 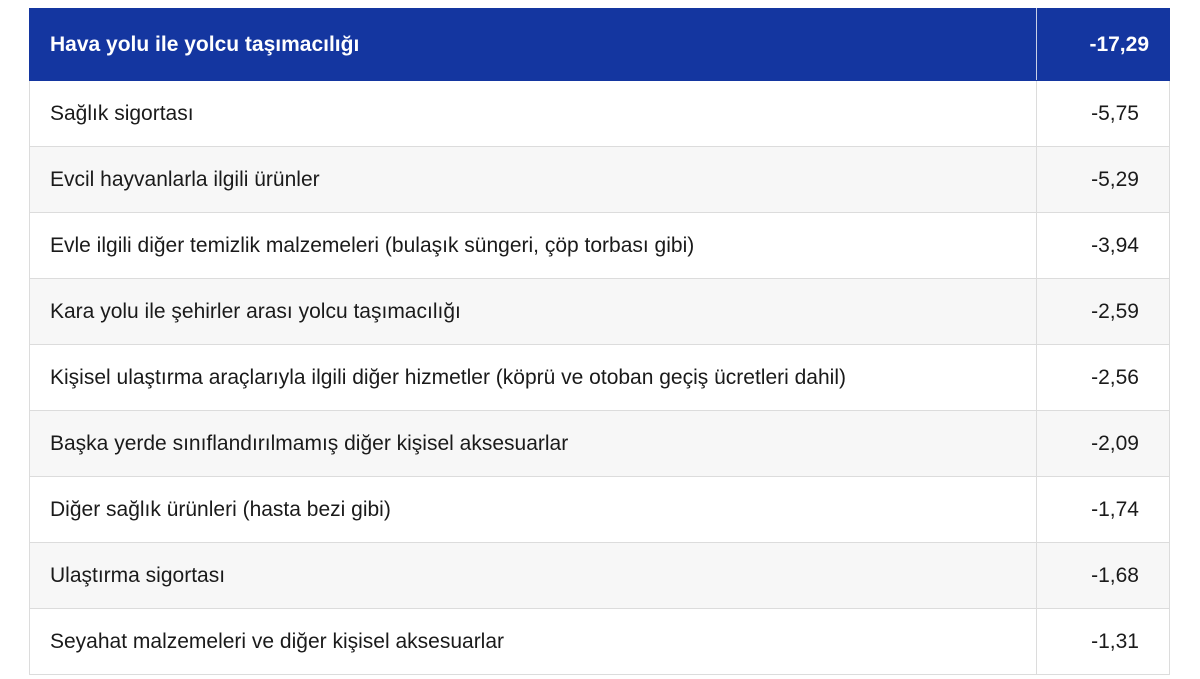 I want to click on row-value: -1,31, so click(x=1103, y=641).